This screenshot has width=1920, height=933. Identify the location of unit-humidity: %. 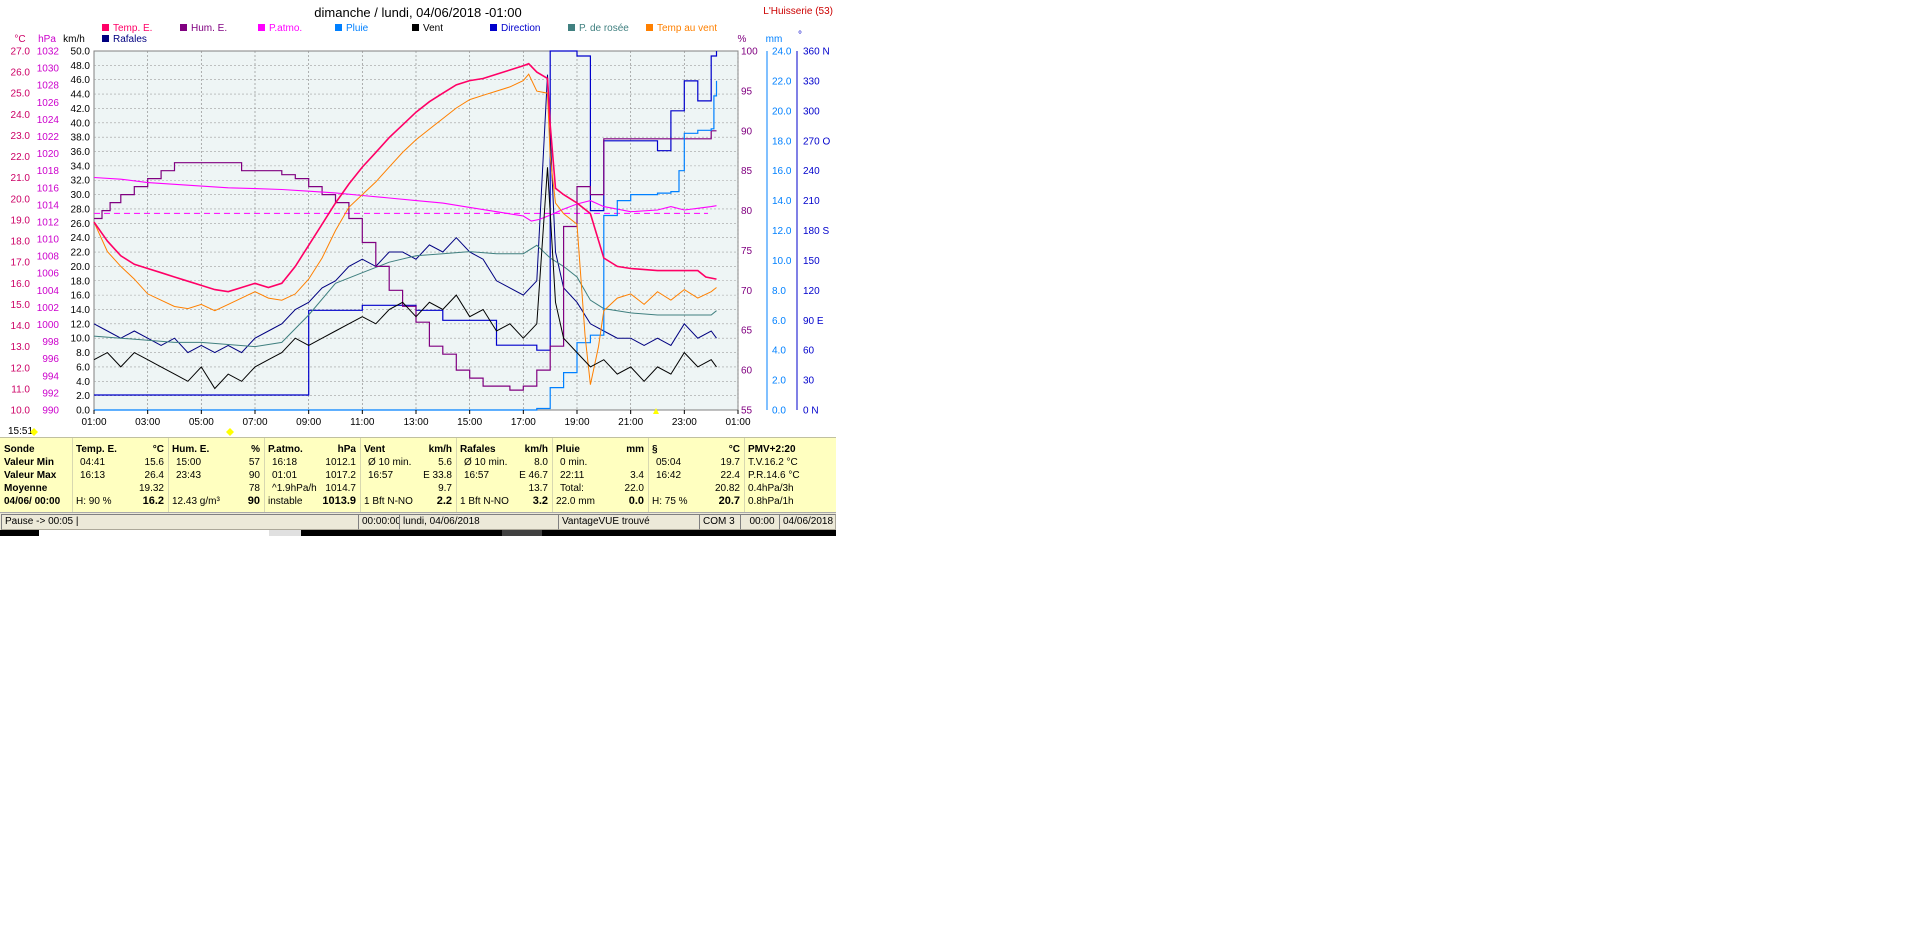
(742, 39).